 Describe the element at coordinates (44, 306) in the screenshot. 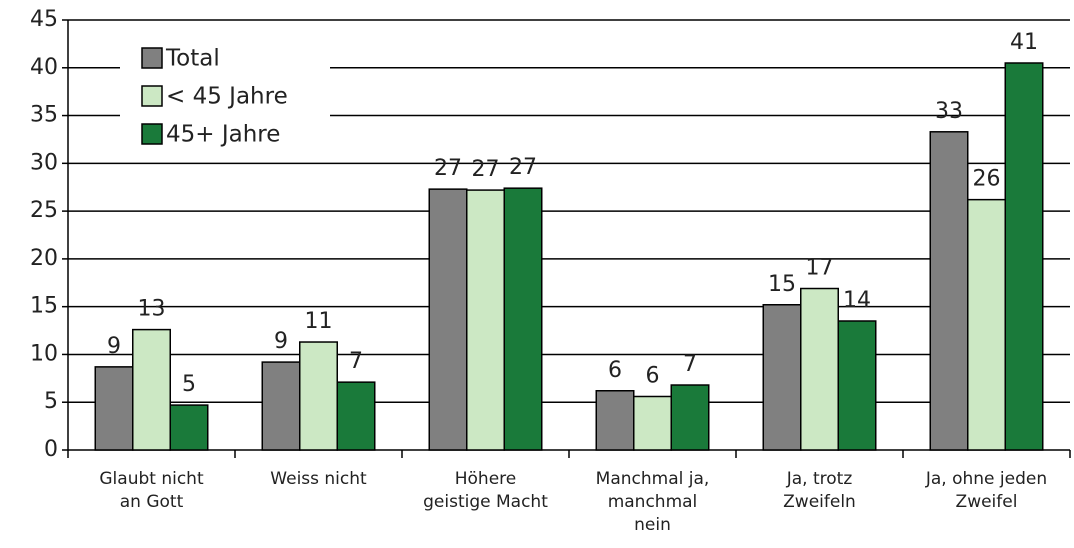

I see `y-tick-label: 15` at that location.